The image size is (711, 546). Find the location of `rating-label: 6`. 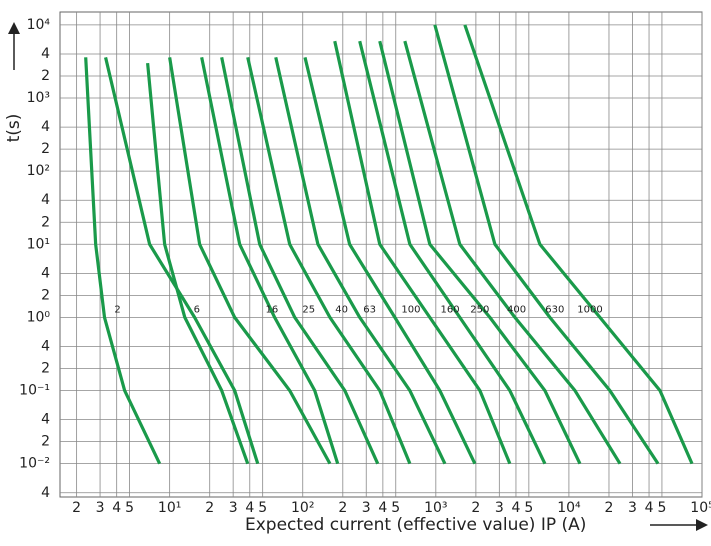

rating-label: 6 is located at coordinates (197, 309).